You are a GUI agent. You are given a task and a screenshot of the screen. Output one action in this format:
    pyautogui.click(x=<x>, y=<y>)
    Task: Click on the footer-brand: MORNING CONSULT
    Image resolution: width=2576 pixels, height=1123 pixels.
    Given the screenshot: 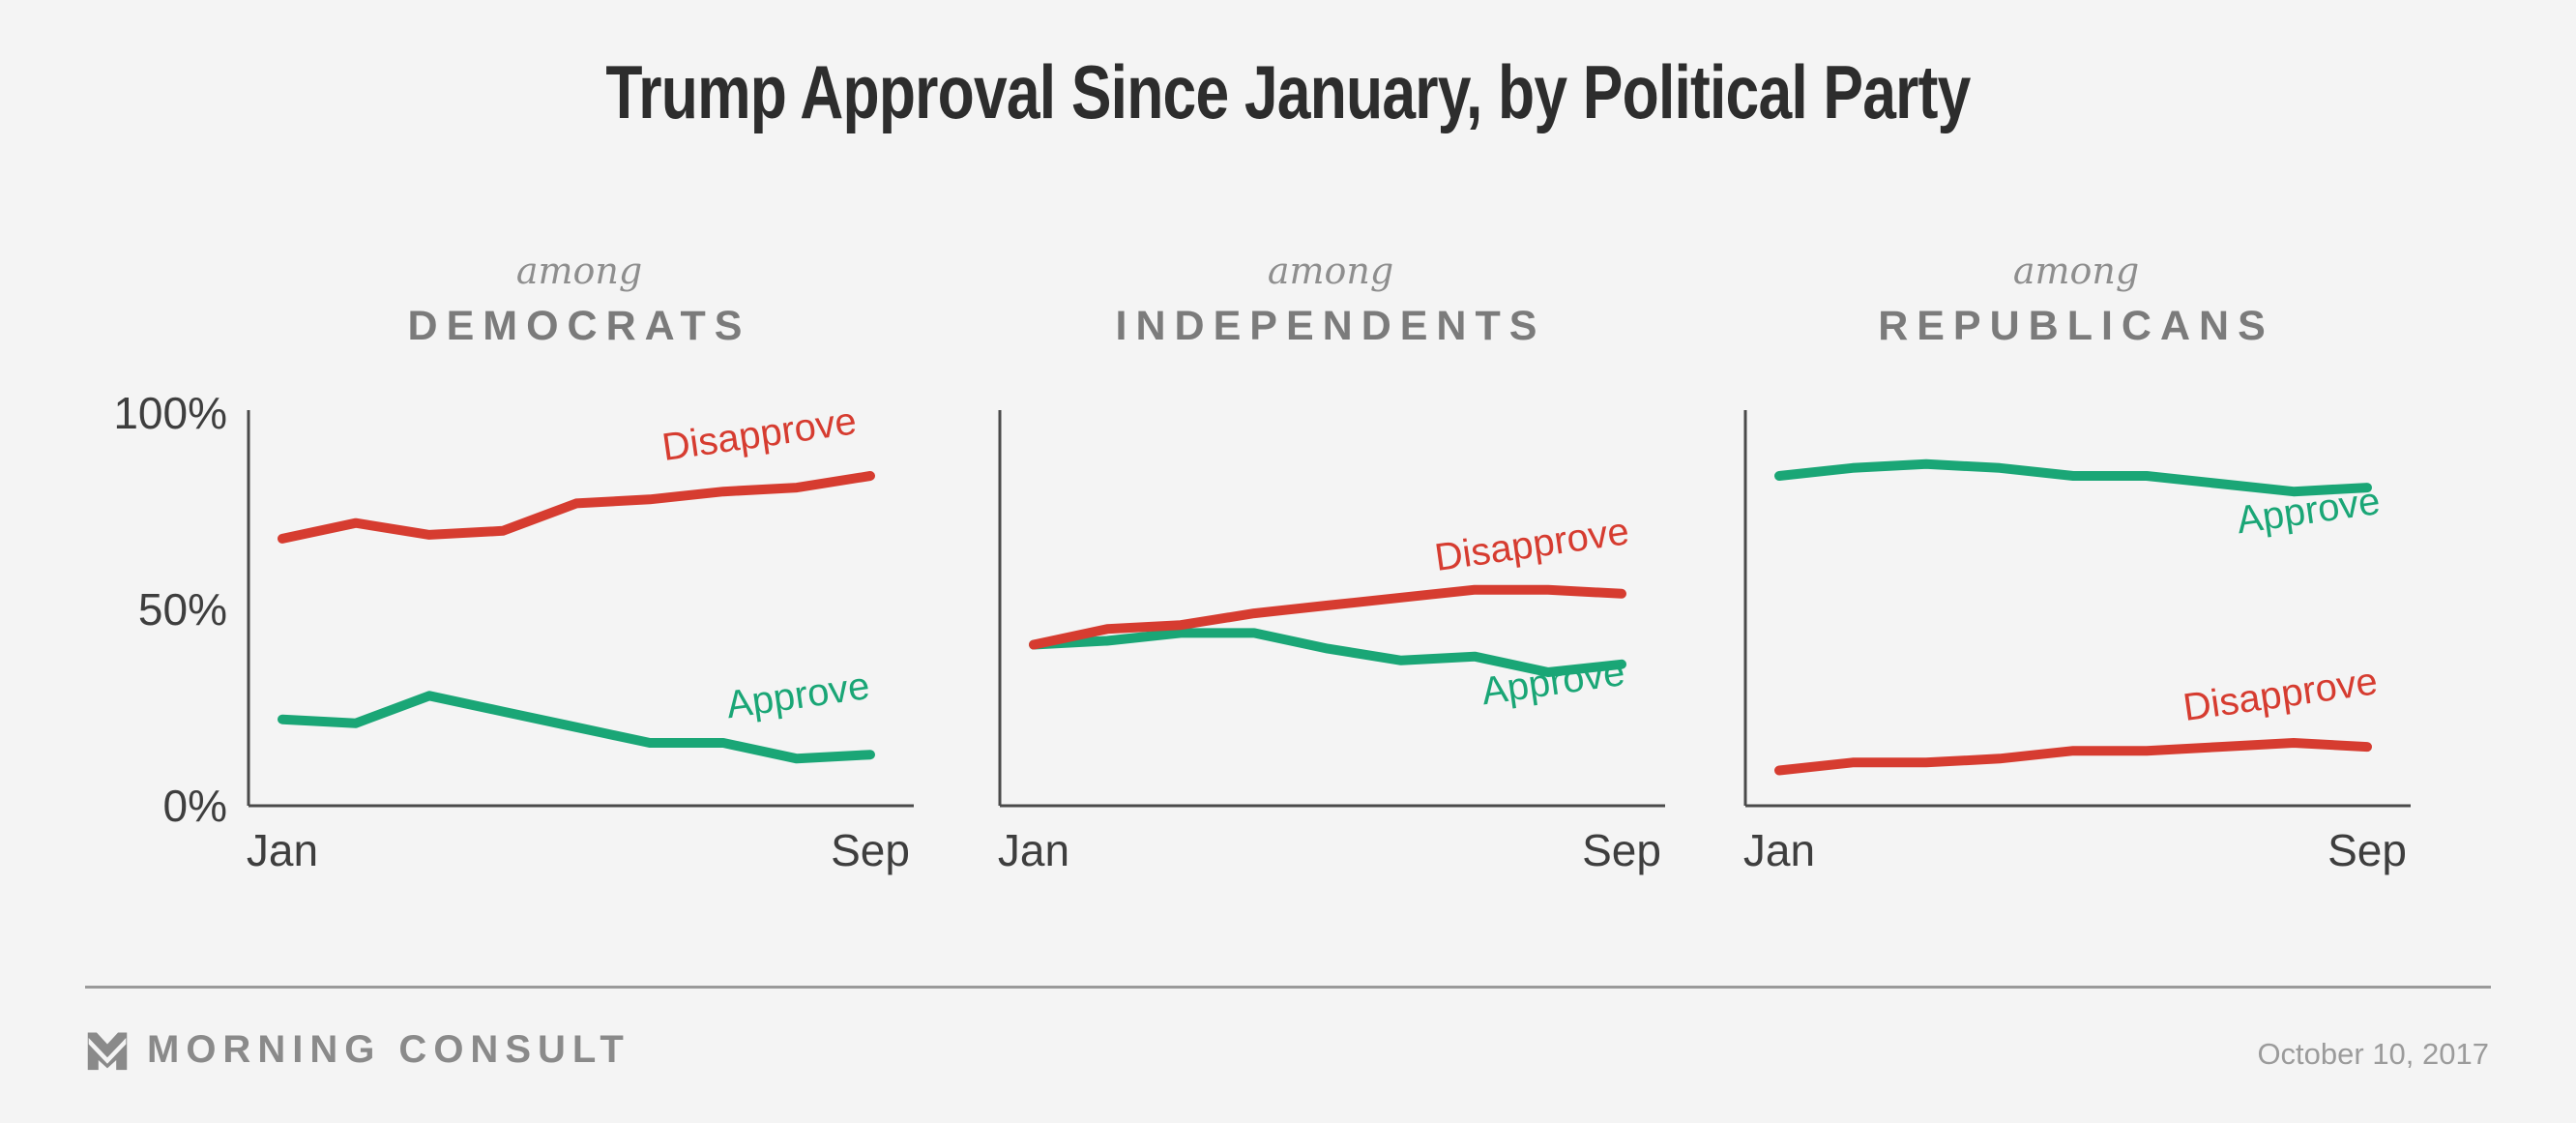 What is the action you would take?
    pyautogui.click(x=357, y=1049)
    